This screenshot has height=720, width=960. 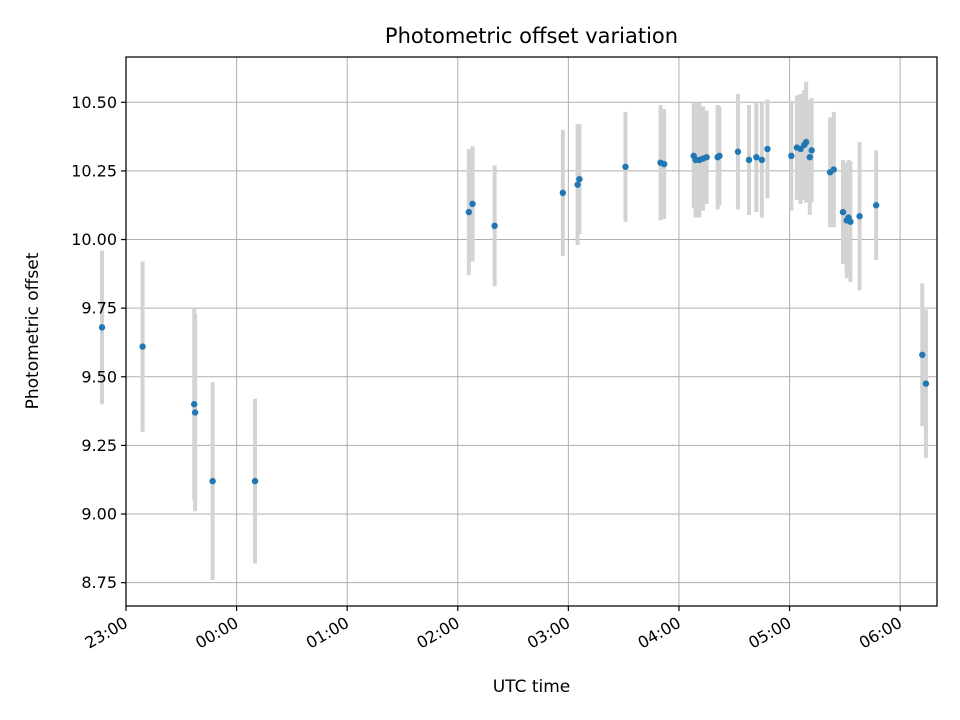 What do you see at coordinates (94, 102) in the screenshot?
I see `y-tick-label: 10.50` at bounding box center [94, 102].